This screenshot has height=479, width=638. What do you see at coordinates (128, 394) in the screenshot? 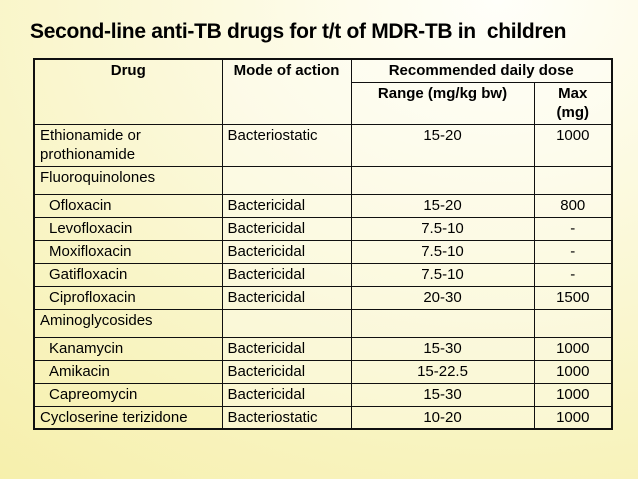
I see `drug-cell: Capreomycin` at bounding box center [128, 394].